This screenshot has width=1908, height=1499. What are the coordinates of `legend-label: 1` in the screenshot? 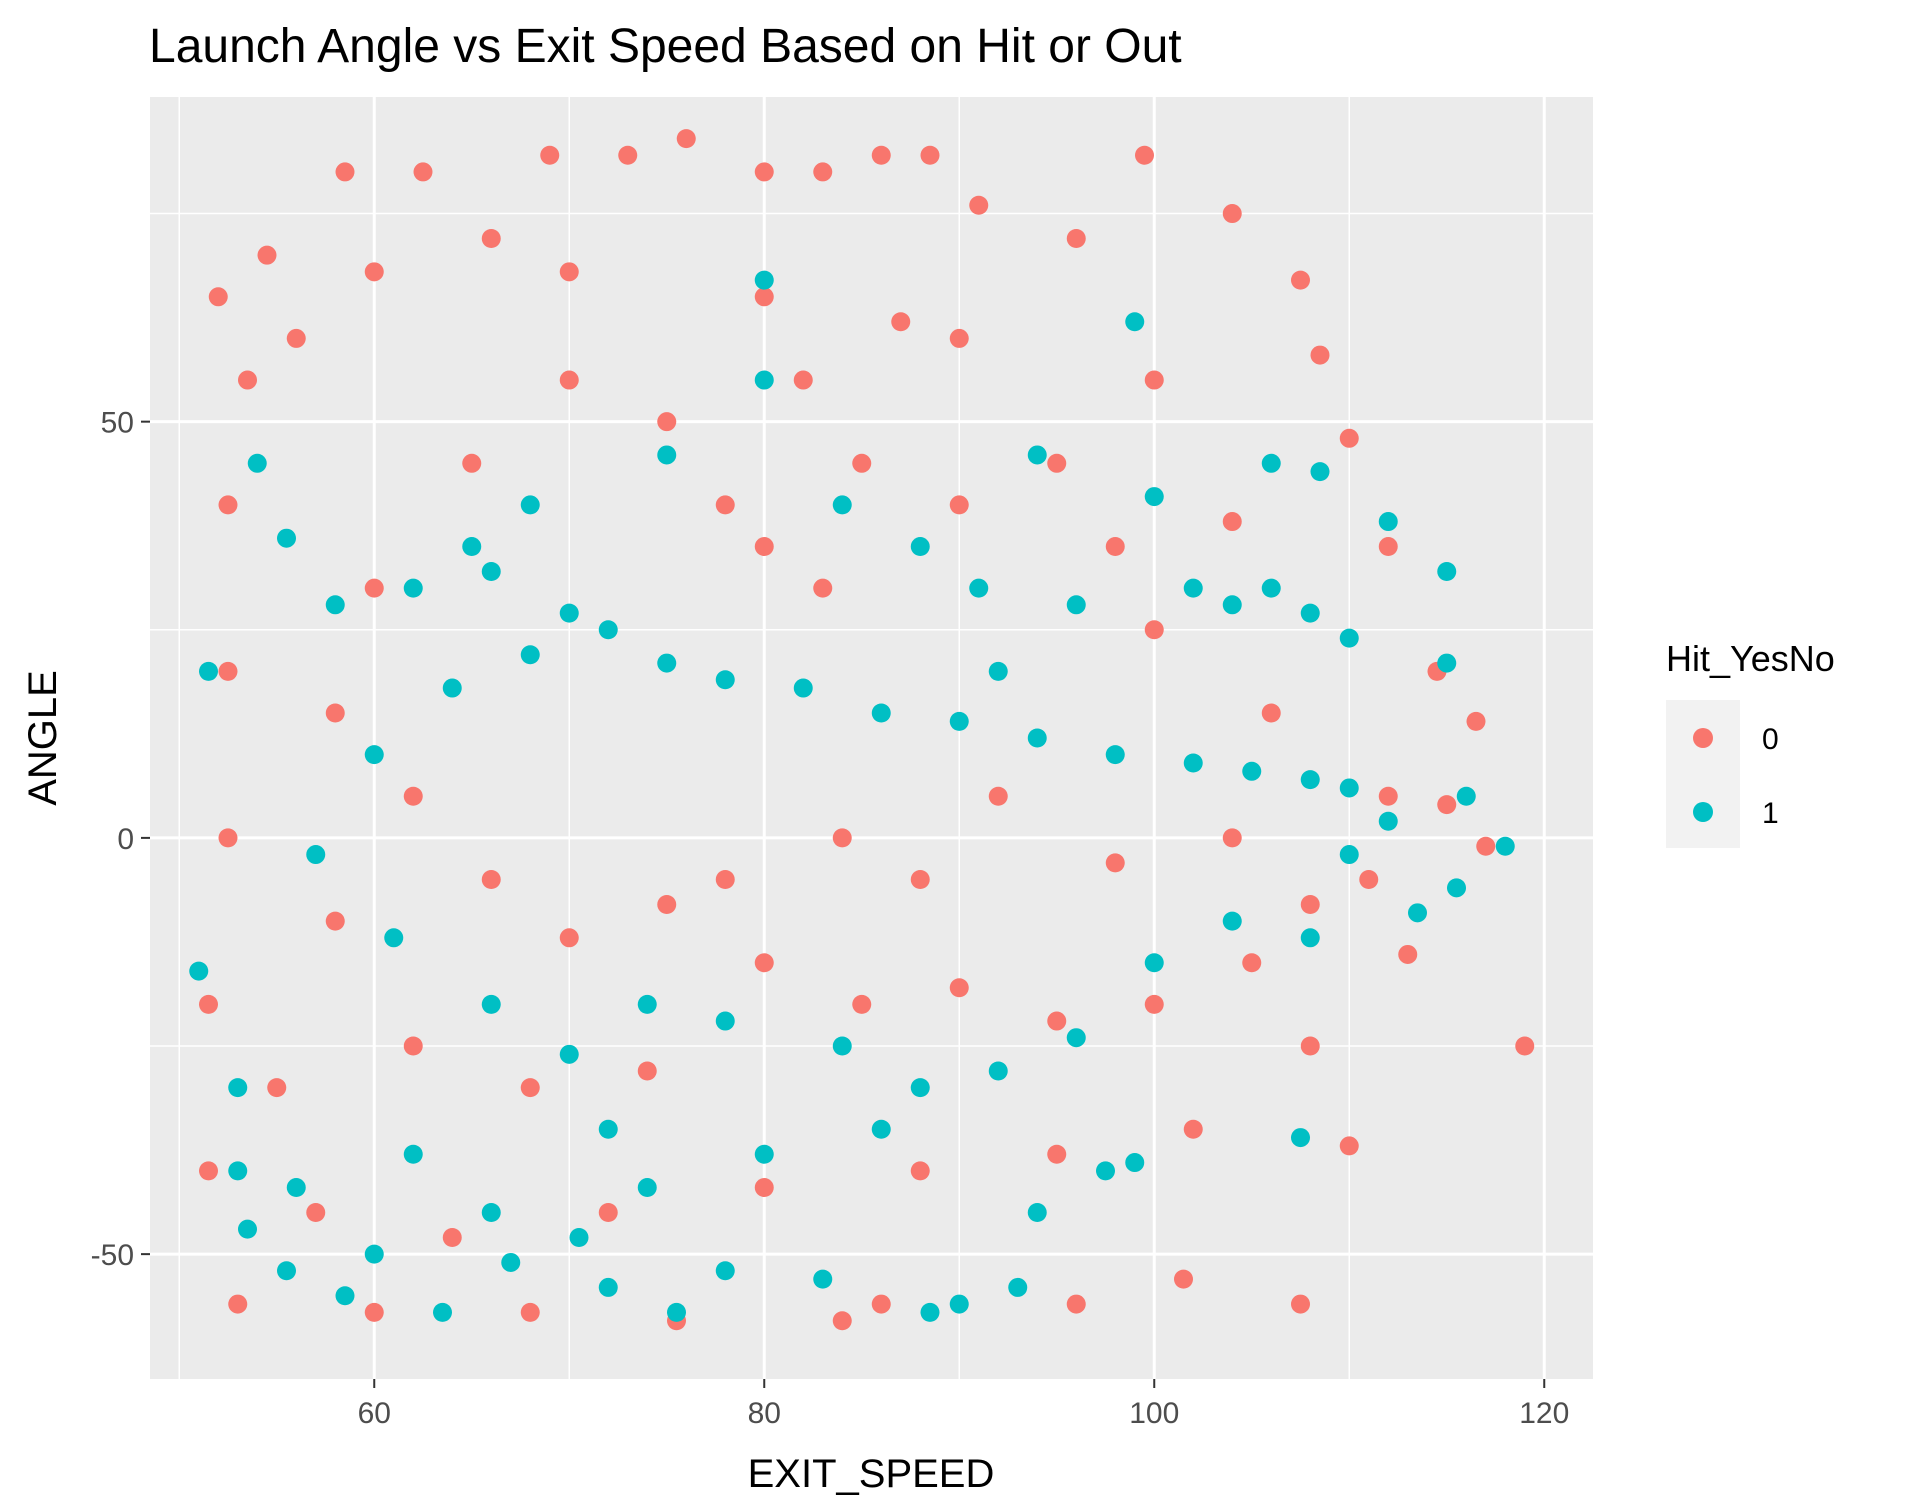 It's located at (1770, 813).